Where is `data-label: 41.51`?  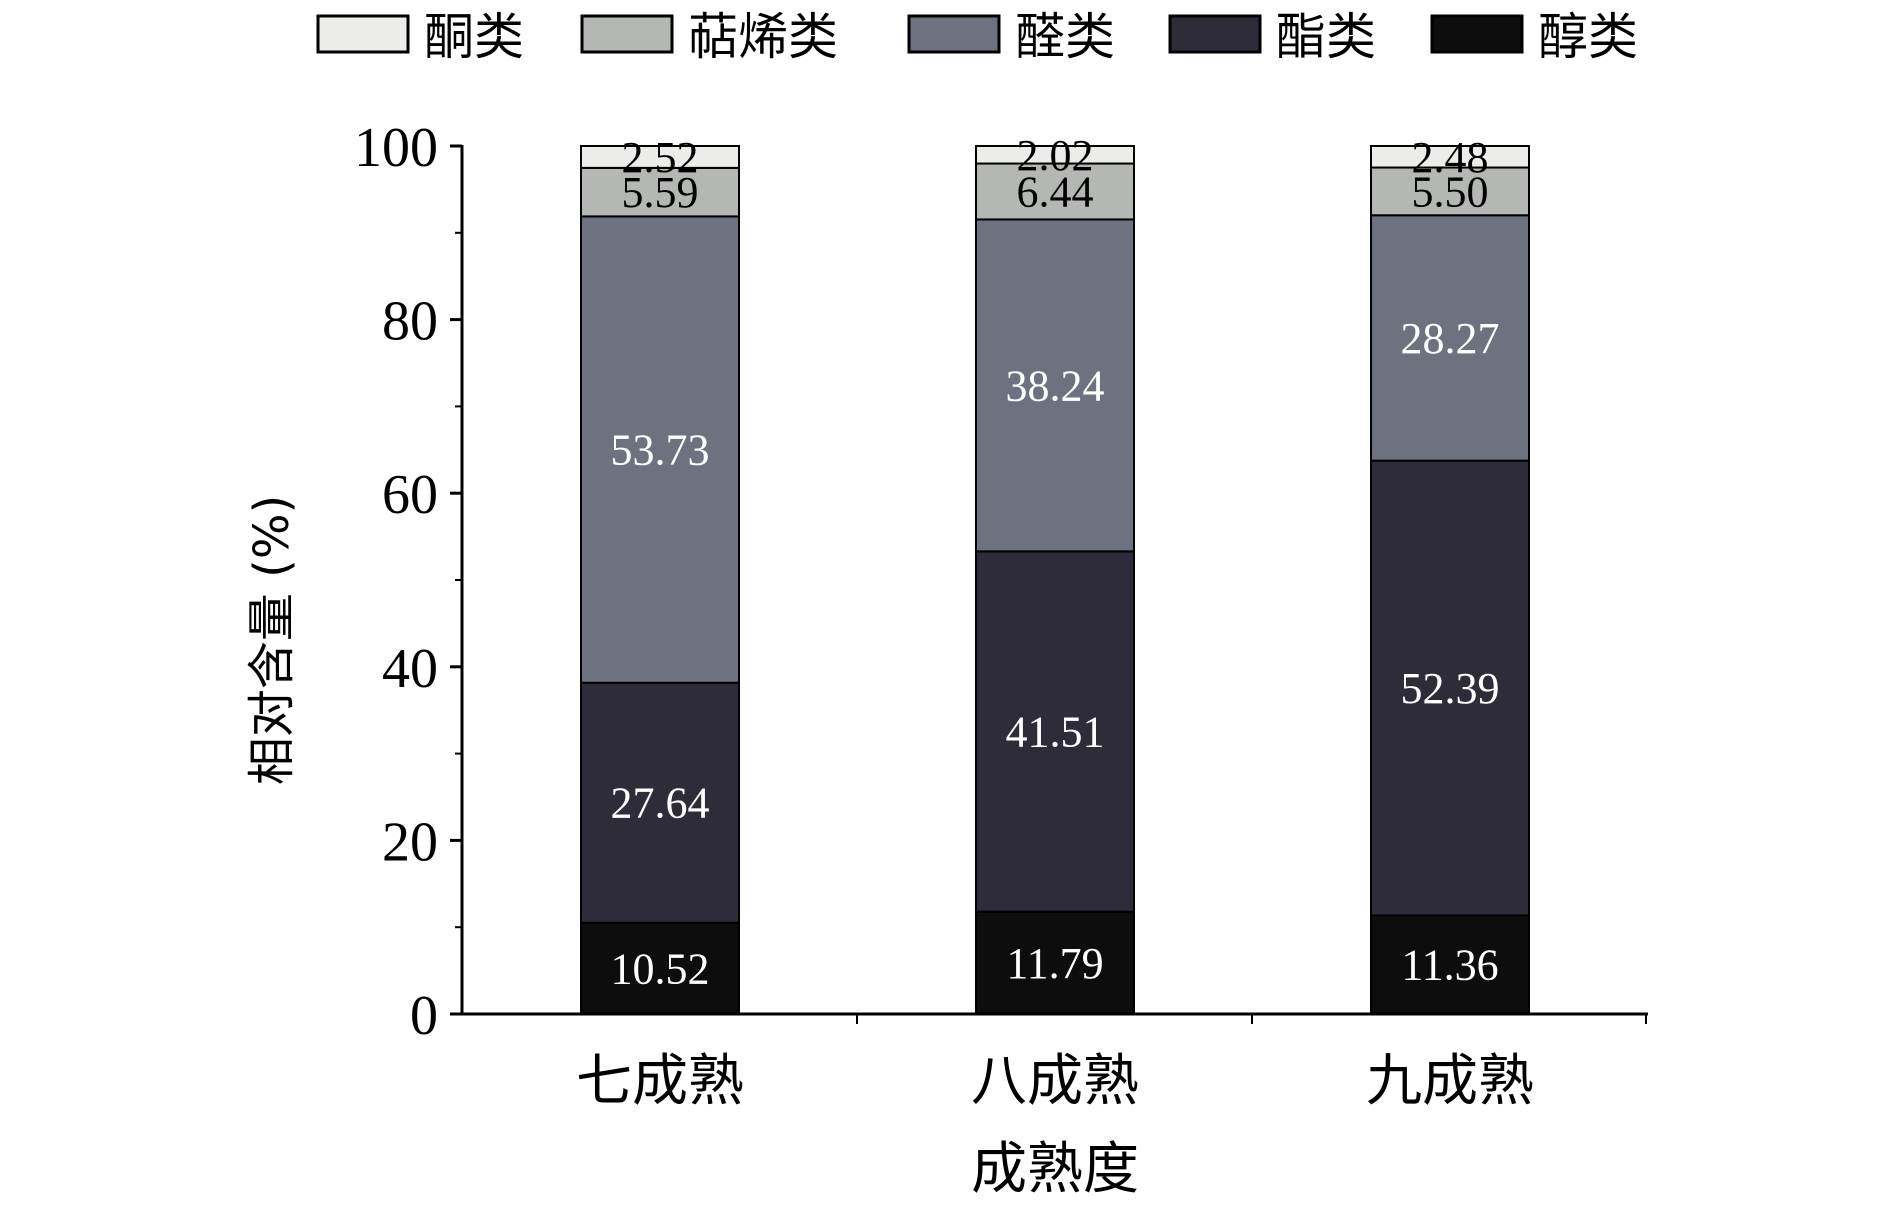
data-label: 41.51 is located at coordinates (1055, 732).